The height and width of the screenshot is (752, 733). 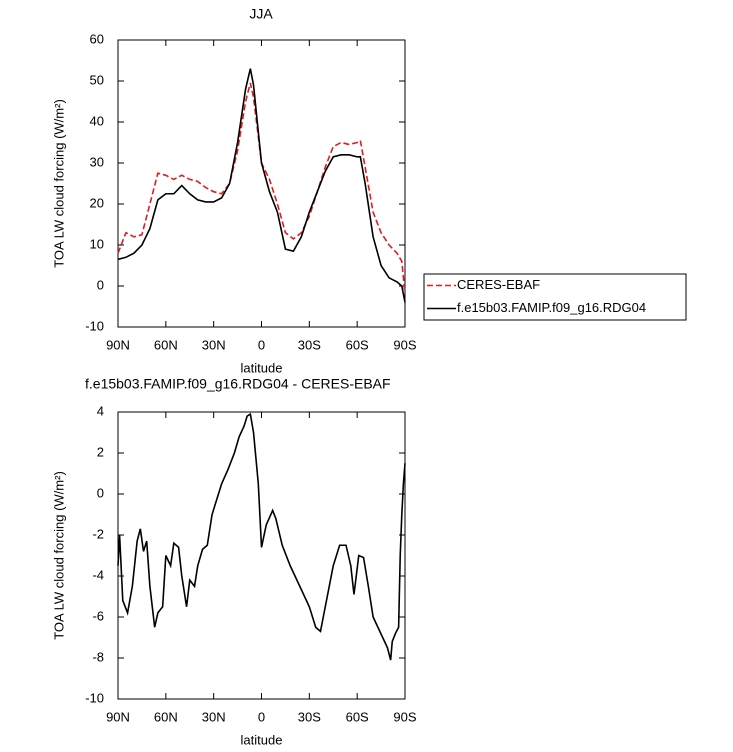 I want to click on y-tick-label: 60, so click(x=97, y=38).